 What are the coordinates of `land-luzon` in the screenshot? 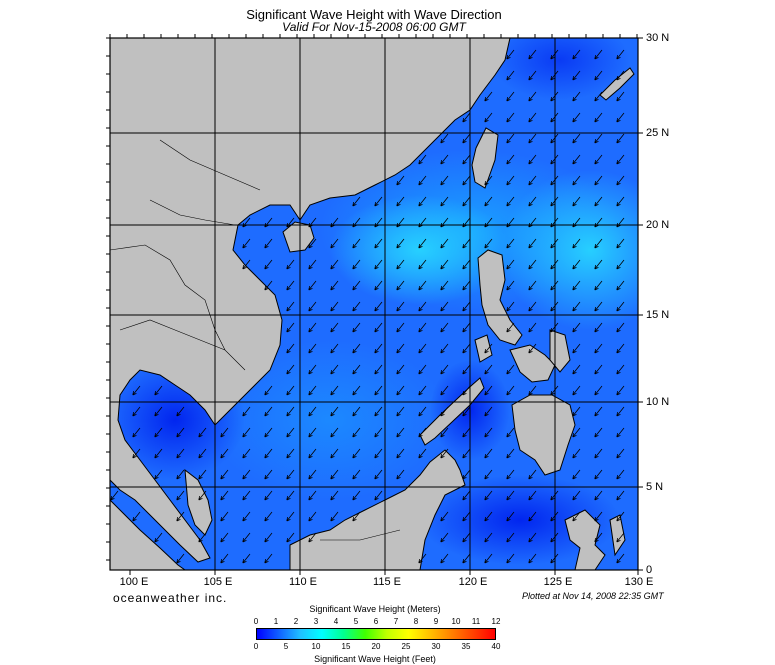 It's located at (500, 297).